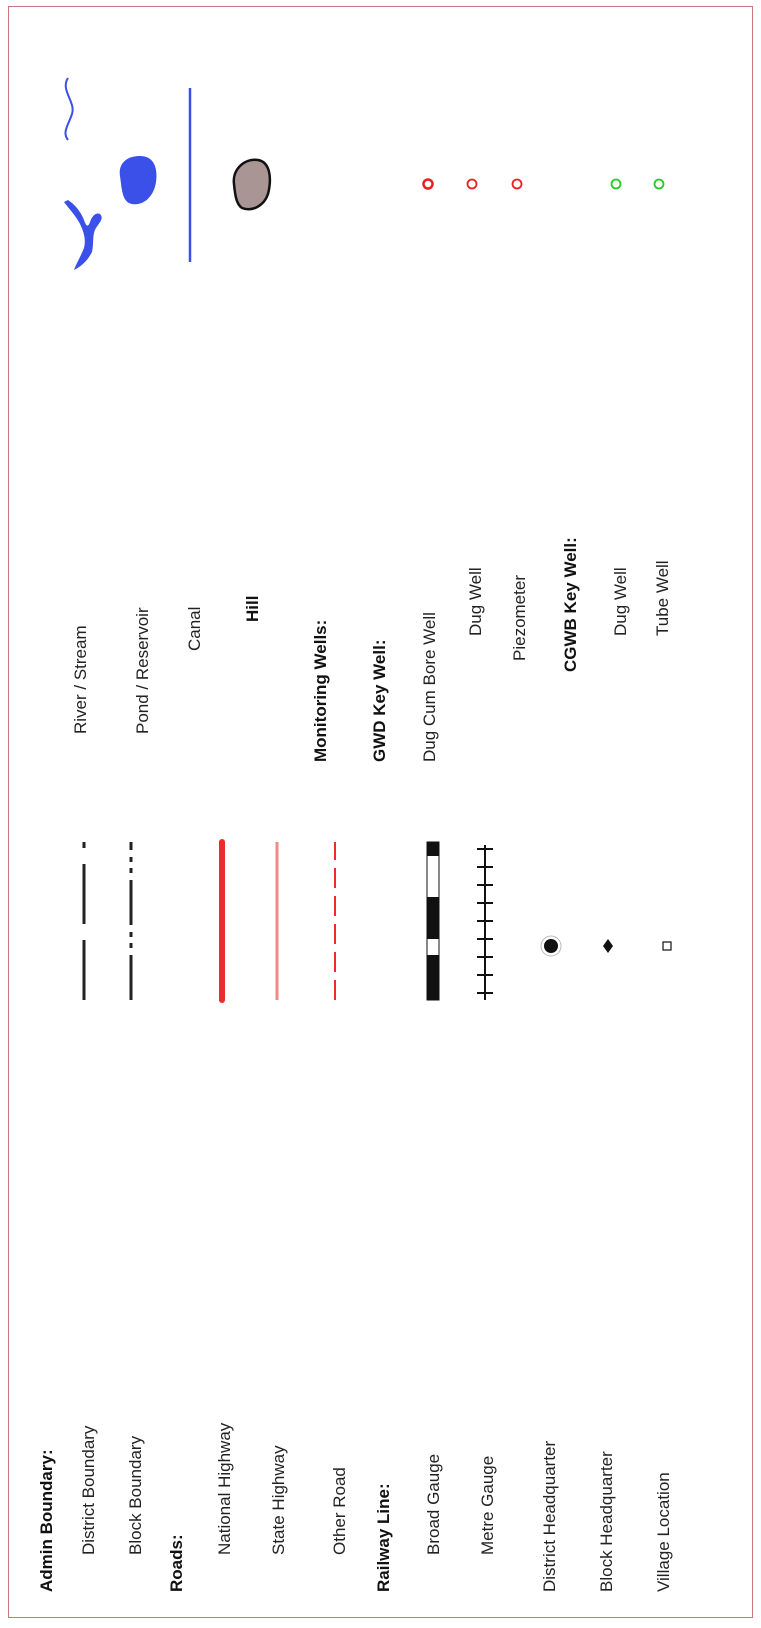  What do you see at coordinates (138, 180) in the screenshot?
I see `pond-reservoir-symbol` at bounding box center [138, 180].